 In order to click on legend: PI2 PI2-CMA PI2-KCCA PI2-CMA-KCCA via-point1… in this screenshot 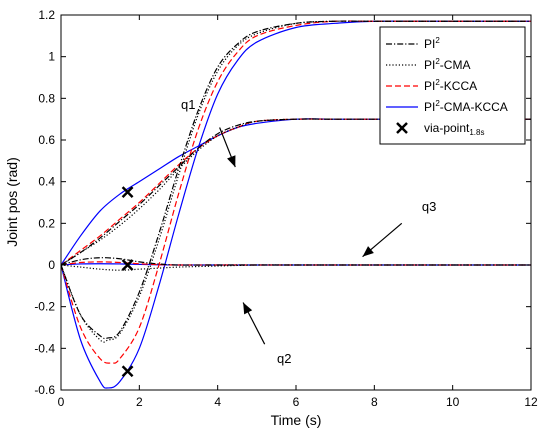, I will do `click(452, 85)`.